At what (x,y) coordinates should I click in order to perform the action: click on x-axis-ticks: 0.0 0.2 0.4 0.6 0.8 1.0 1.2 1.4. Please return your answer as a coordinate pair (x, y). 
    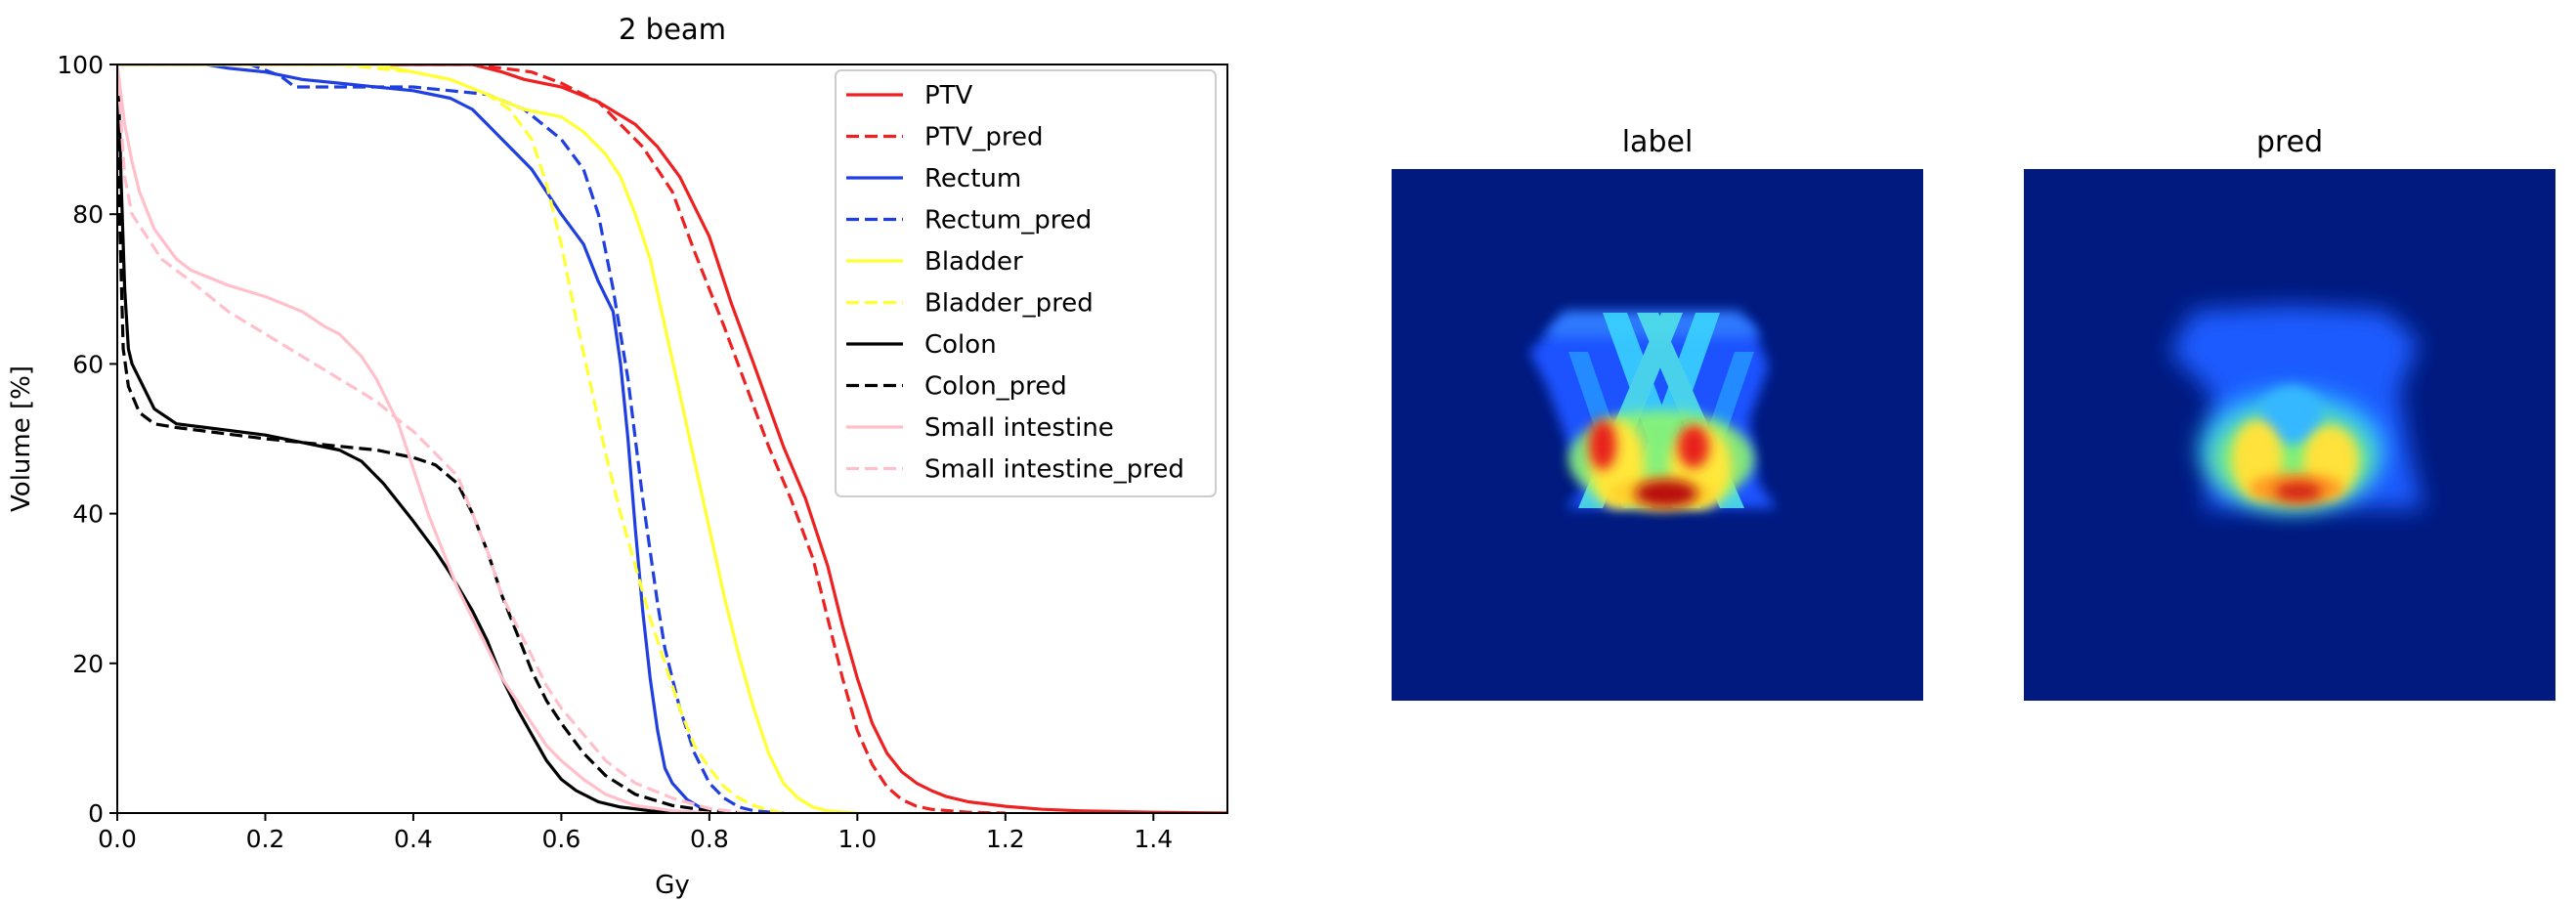
    Looking at the image, I should click on (636, 833).